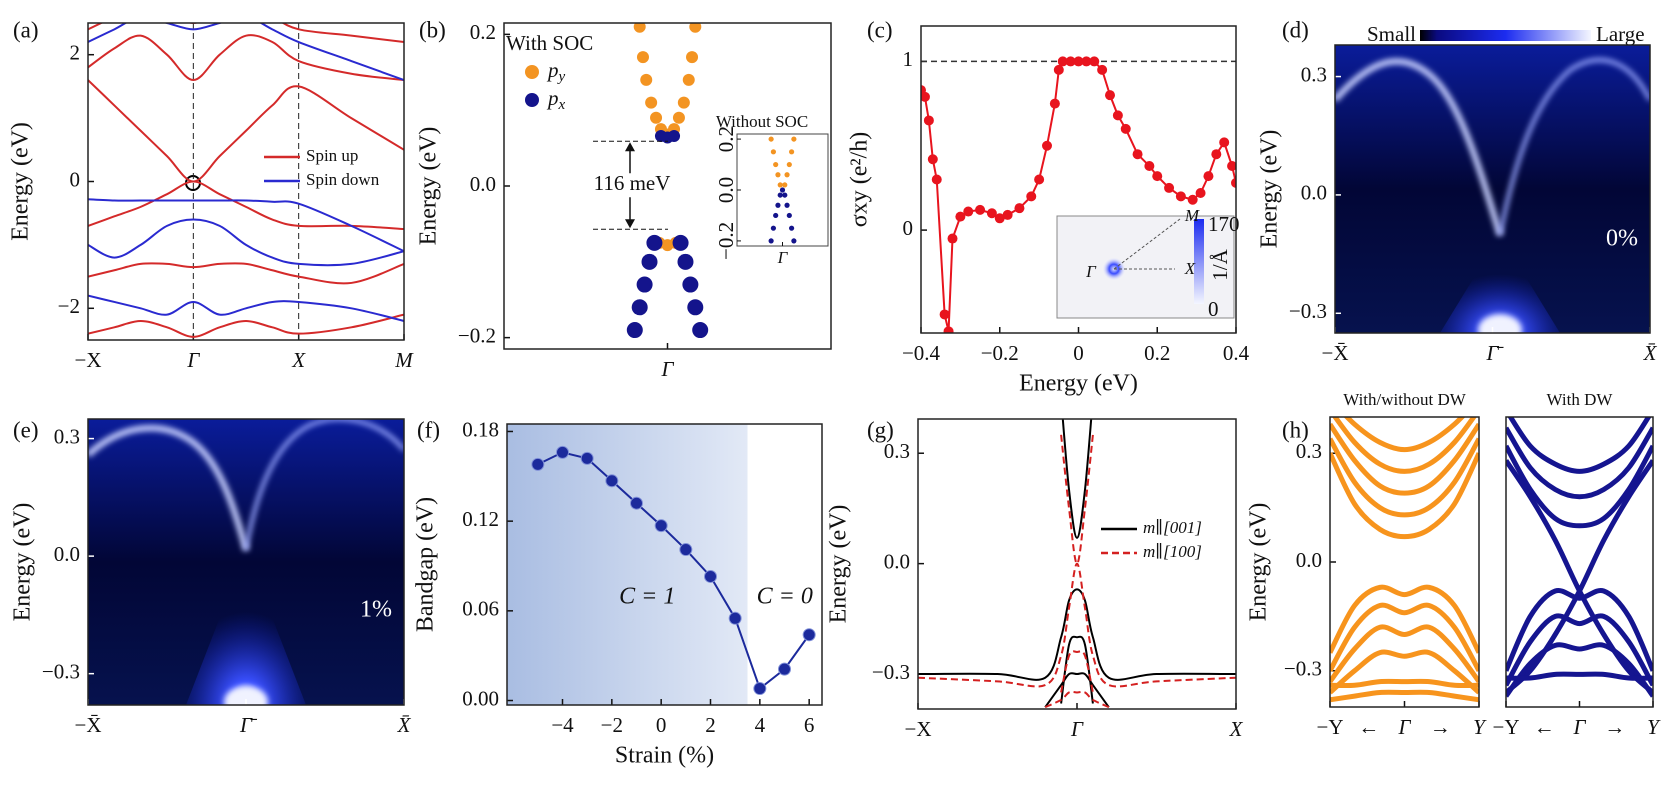 Image resolution: width=1675 pixels, height=787 pixels. Describe the element at coordinates (532, 72) in the screenshot. I see `legend-swatch` at that location.